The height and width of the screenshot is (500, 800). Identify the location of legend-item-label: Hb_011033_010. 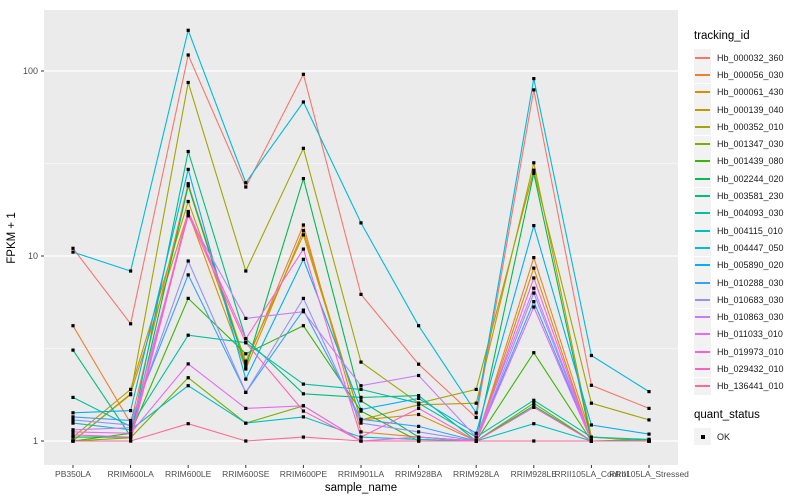
(750, 334).